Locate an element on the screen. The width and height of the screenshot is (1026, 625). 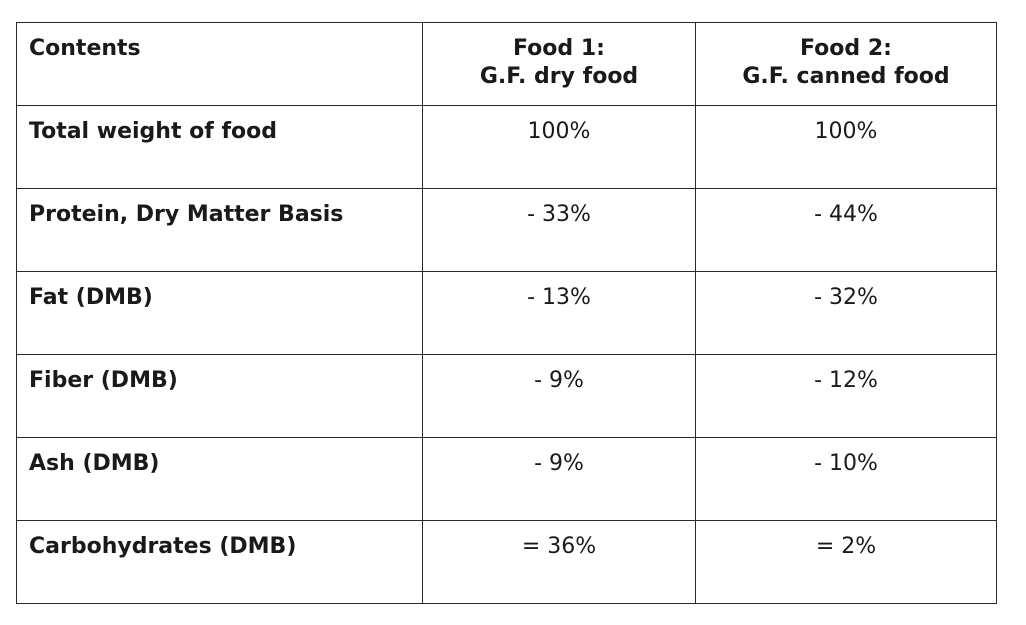
food2-value: 100% is located at coordinates (846, 147).